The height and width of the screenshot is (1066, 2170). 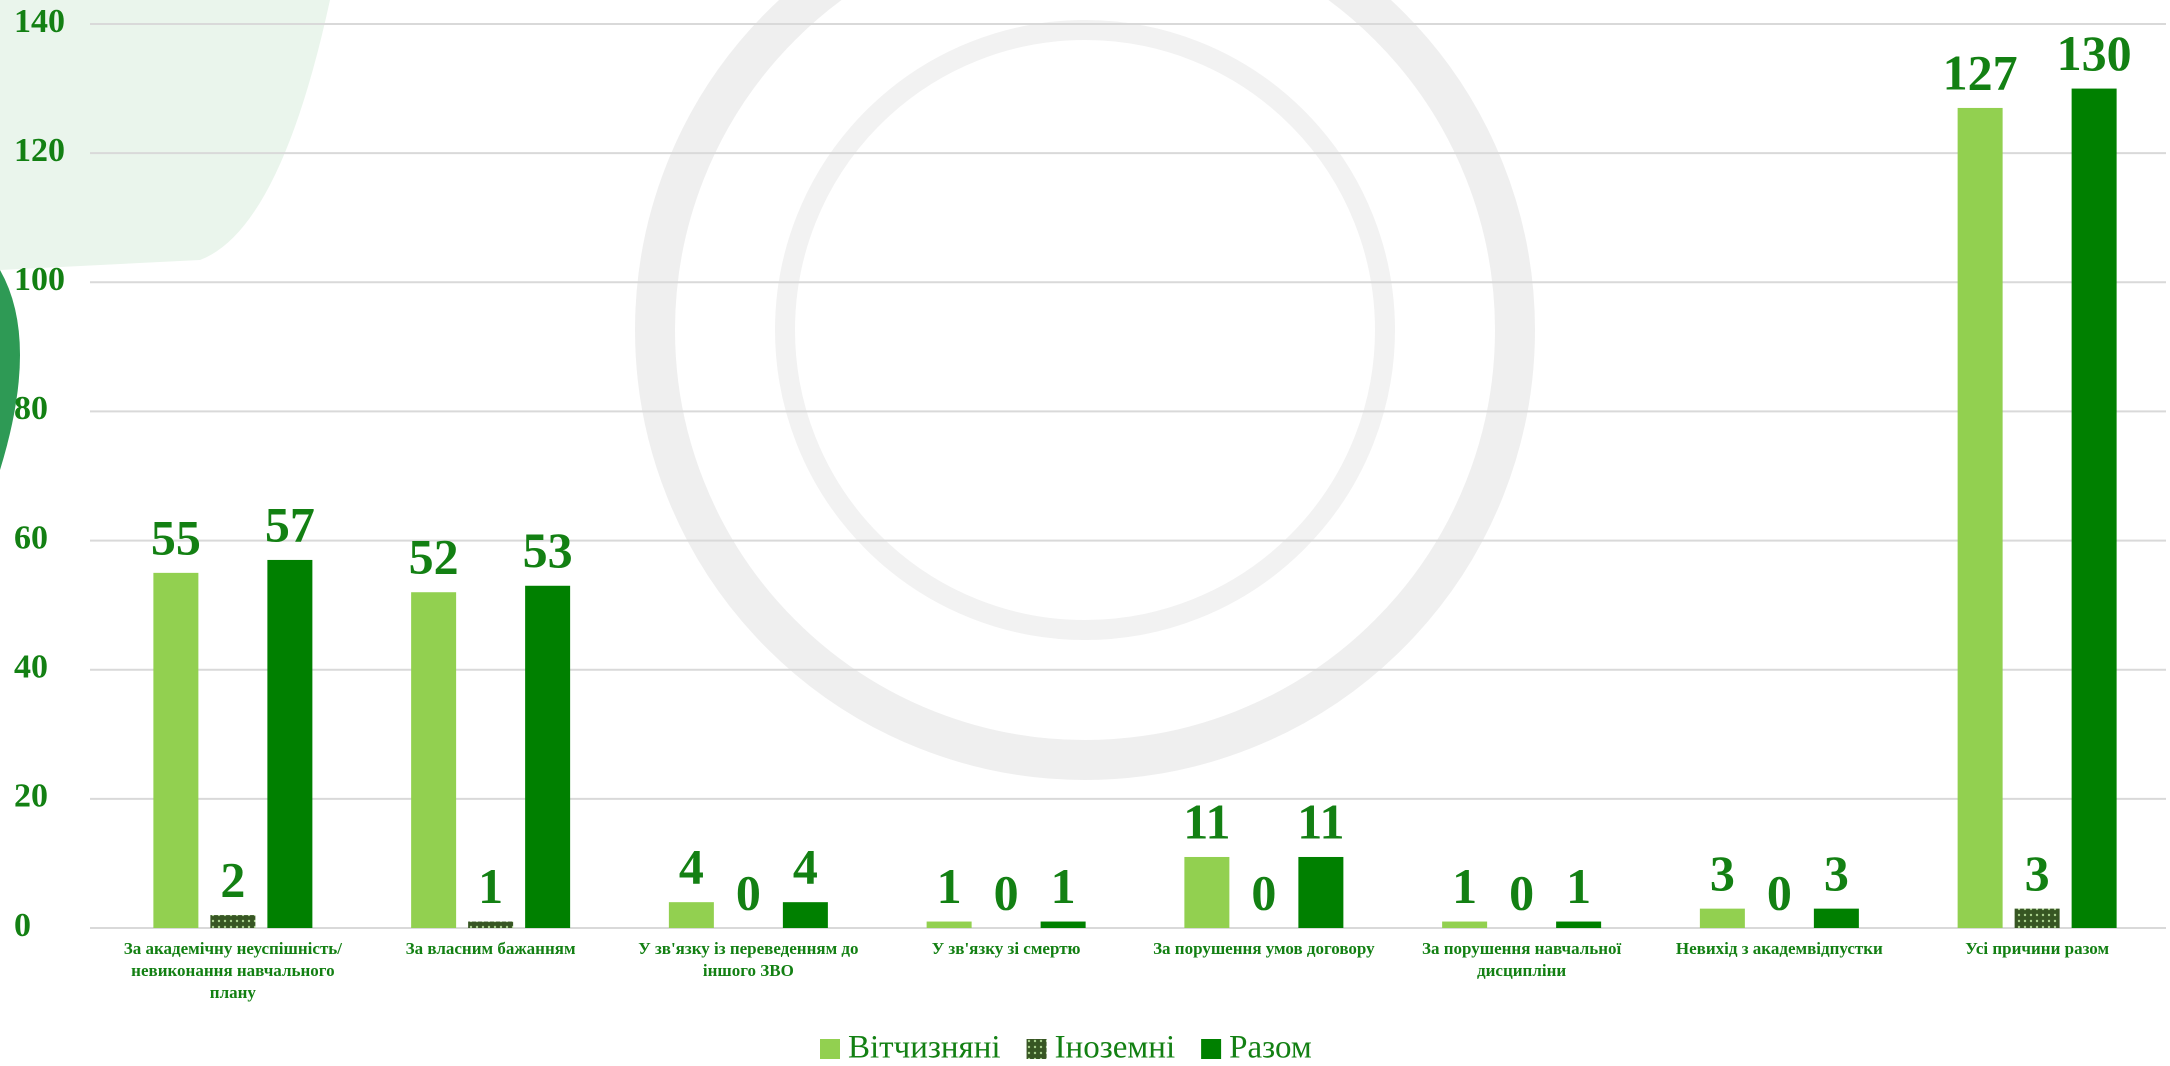 I want to click on x-tick-label-box: За порушення умов договору, so click(x=1264, y=948).